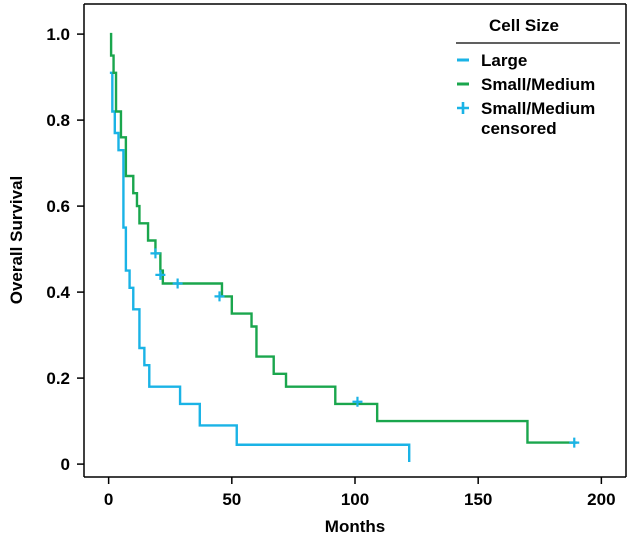  I want to click on y-tick-label: 0.2, so click(58, 378).